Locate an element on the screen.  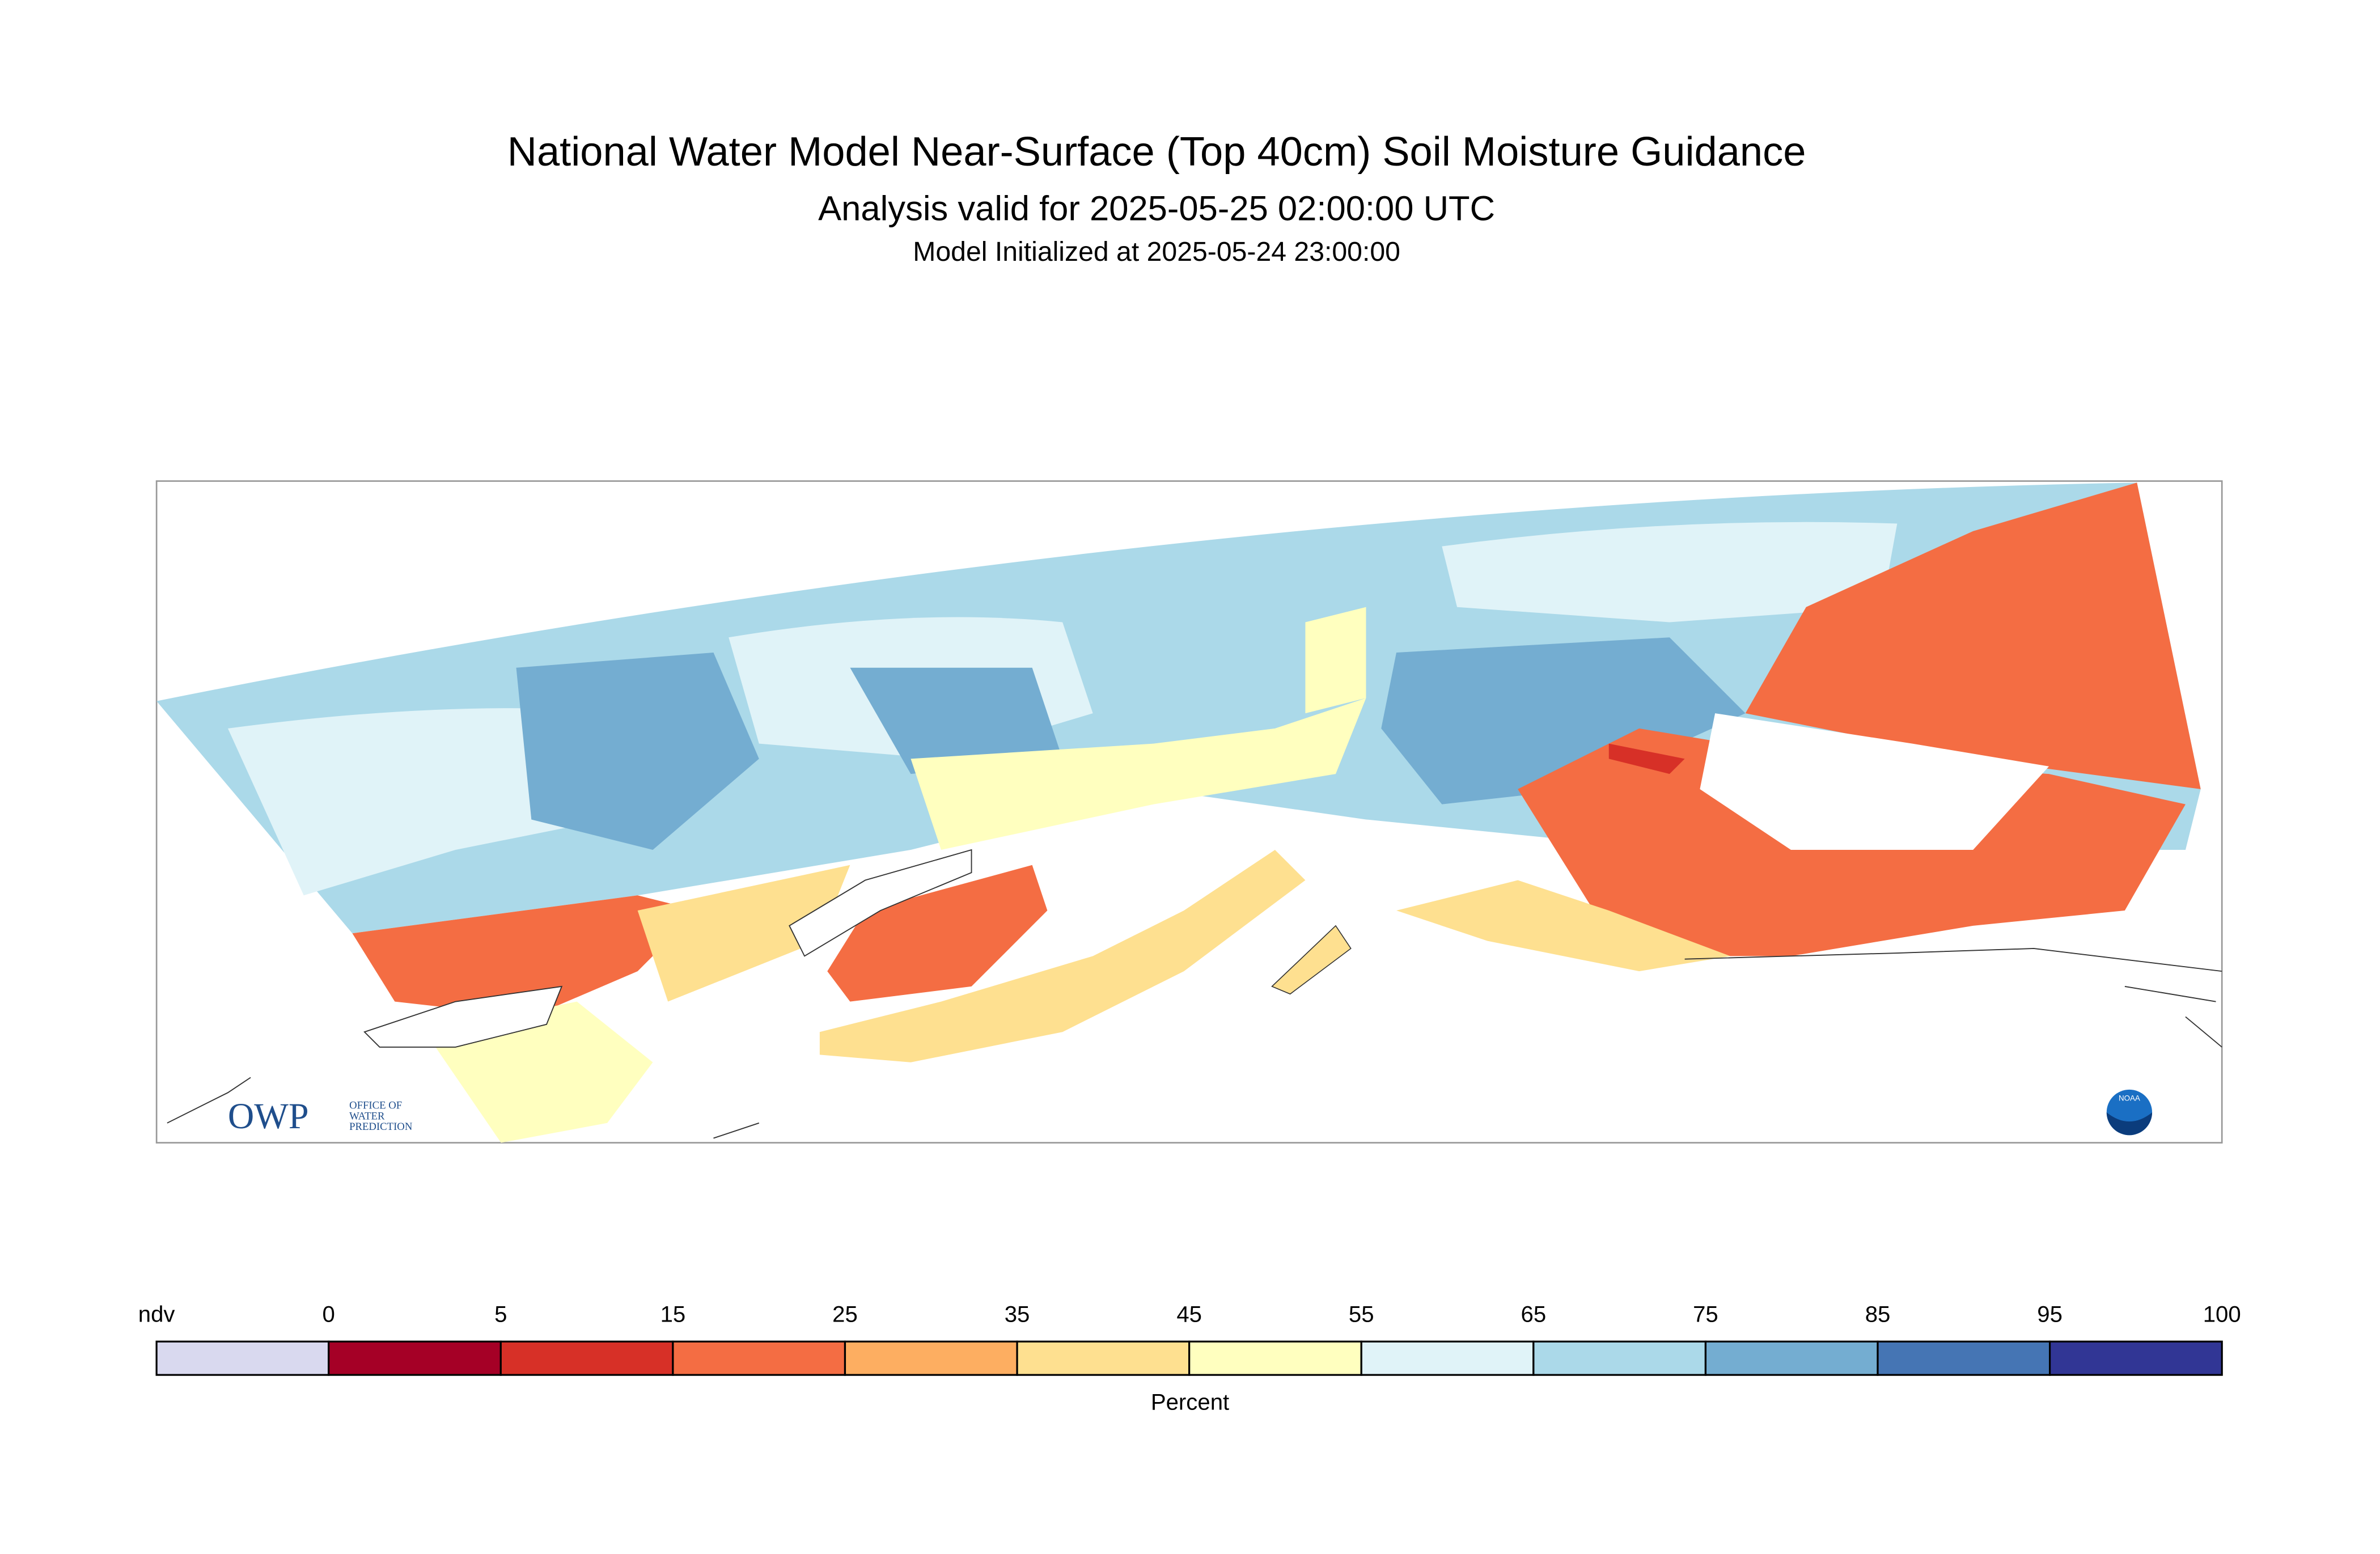
legend-label: 75 is located at coordinates (1706, 1314).